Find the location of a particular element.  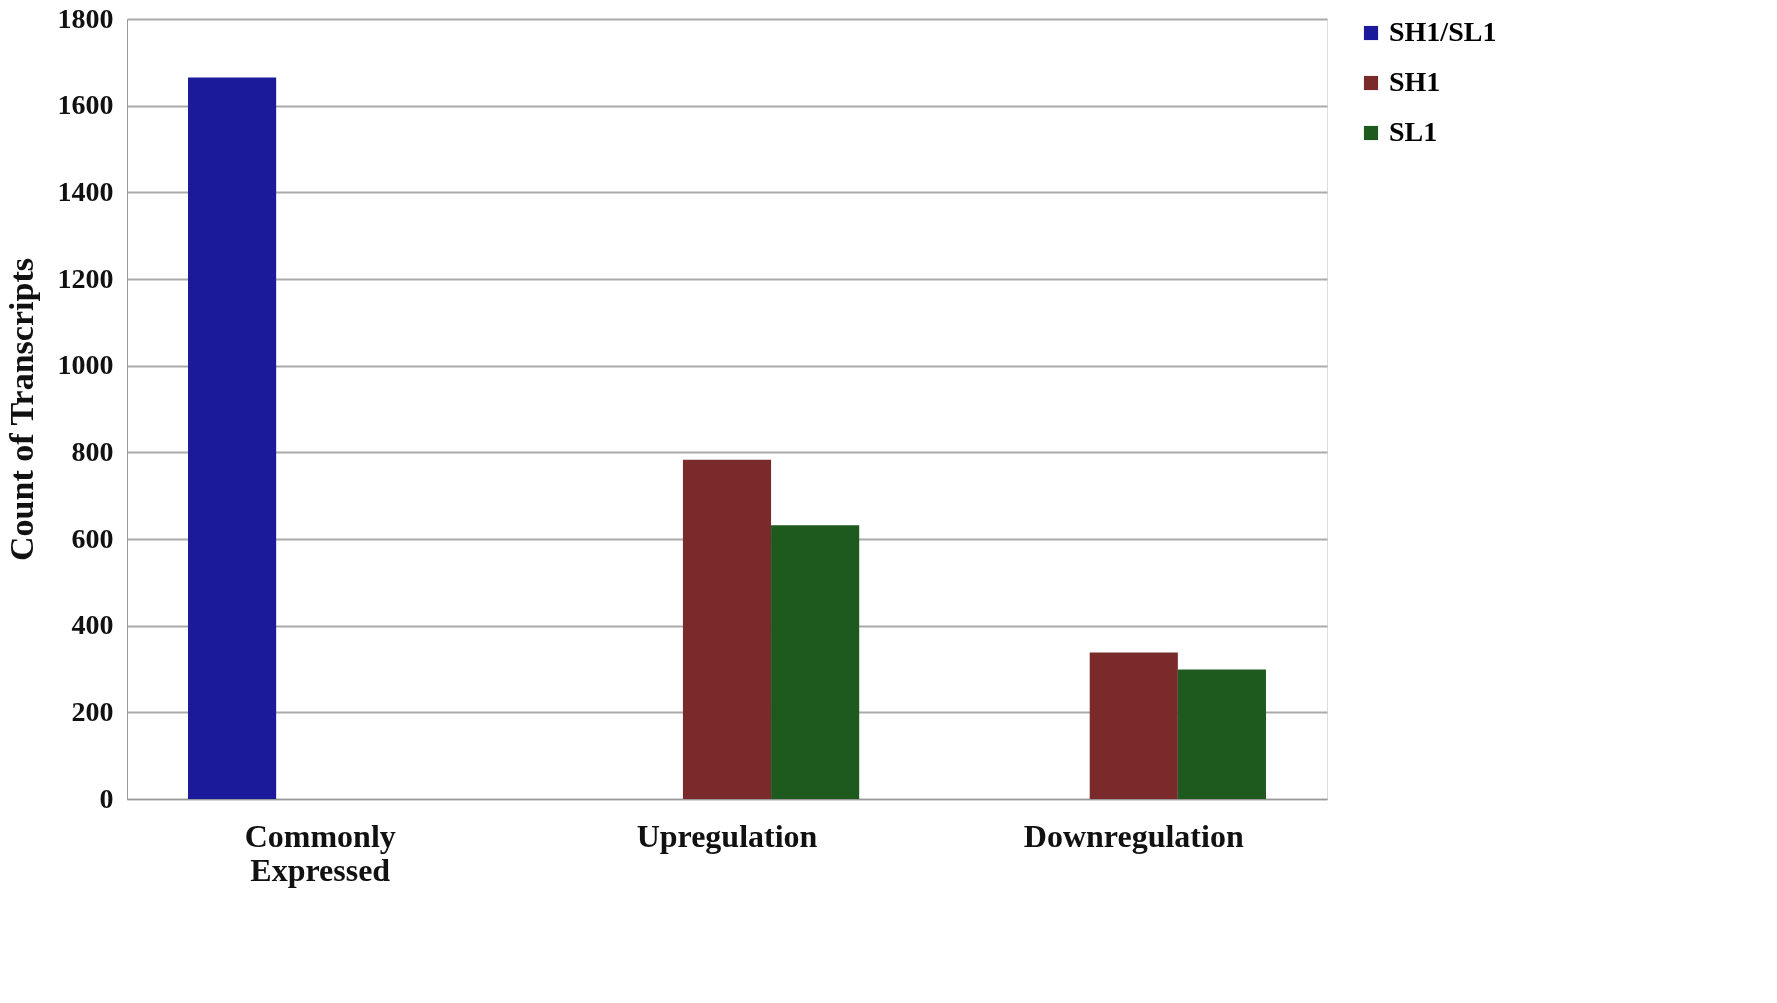

y-tick-label: 600 is located at coordinates (92, 538).